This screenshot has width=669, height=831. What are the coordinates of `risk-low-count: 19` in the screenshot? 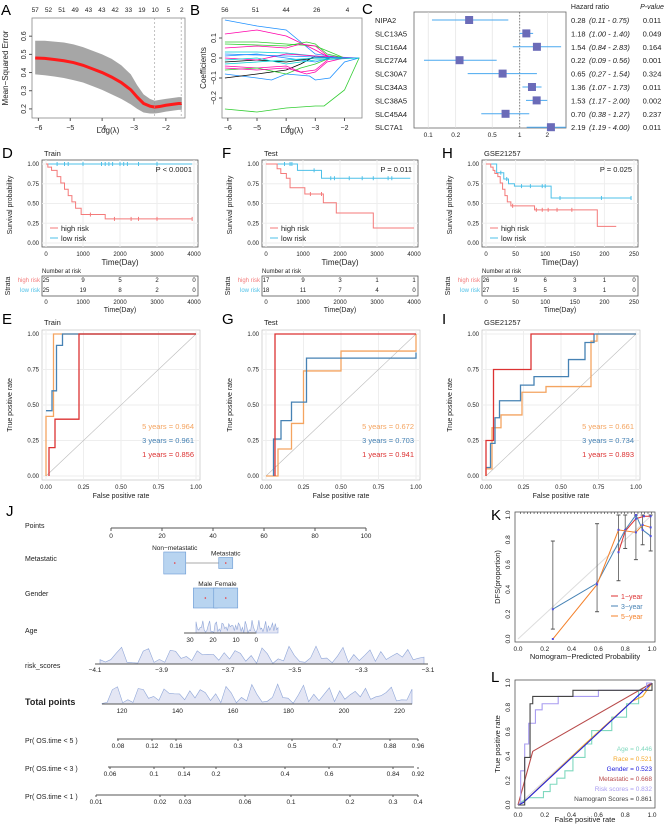 It's located at (83, 291).